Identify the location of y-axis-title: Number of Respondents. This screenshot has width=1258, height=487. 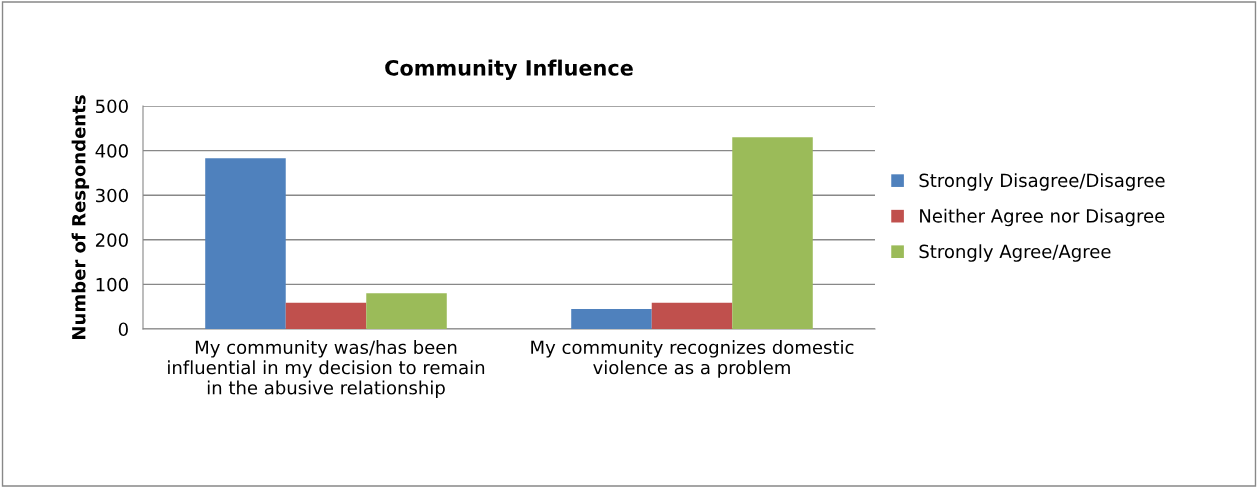
(80, 217).